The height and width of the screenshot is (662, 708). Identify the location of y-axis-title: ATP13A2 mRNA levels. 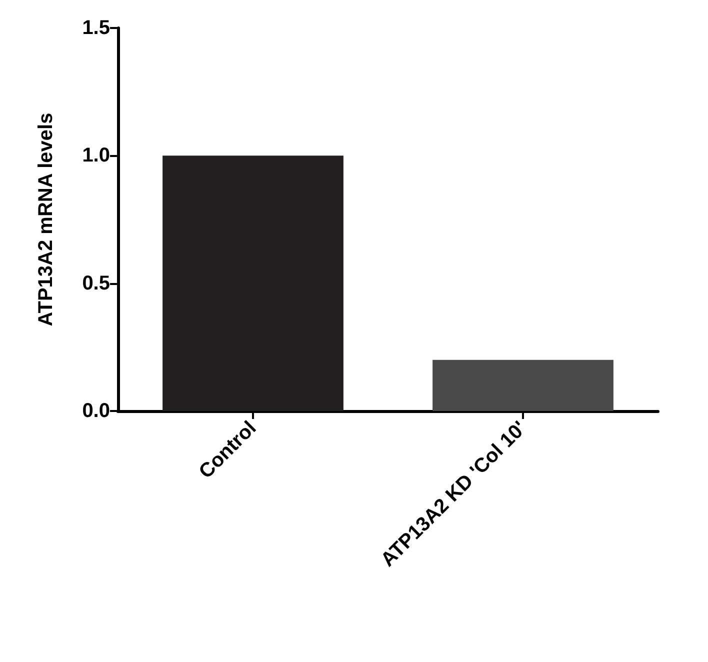
(46, 219).